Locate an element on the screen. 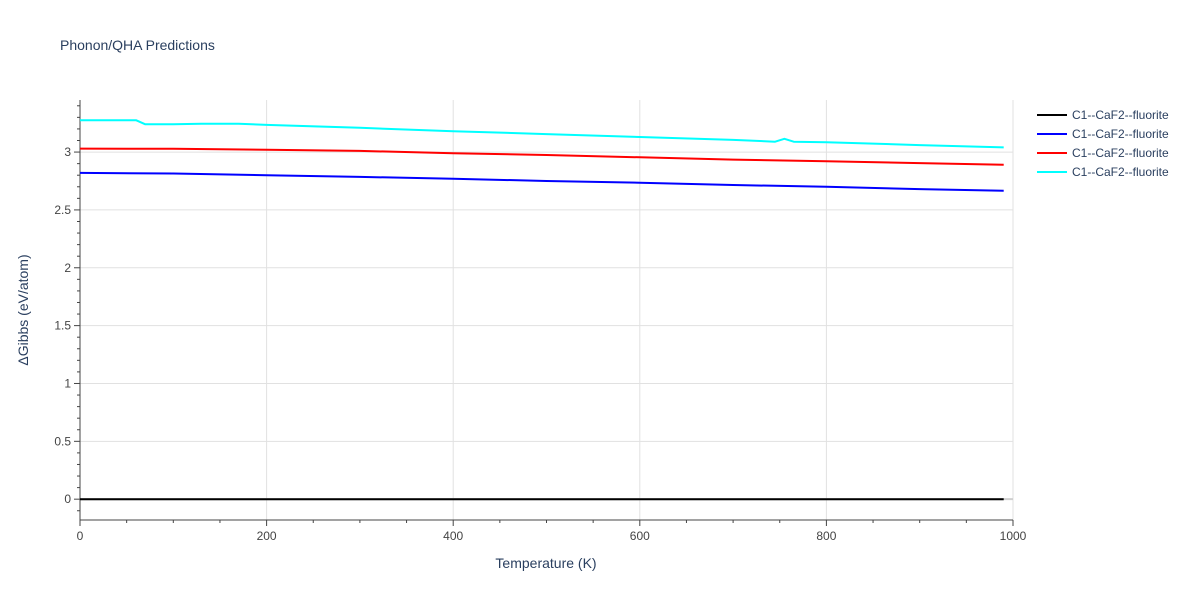  legend-item-3: C1--CaF2--fluorite is located at coordinates (1103, 153).